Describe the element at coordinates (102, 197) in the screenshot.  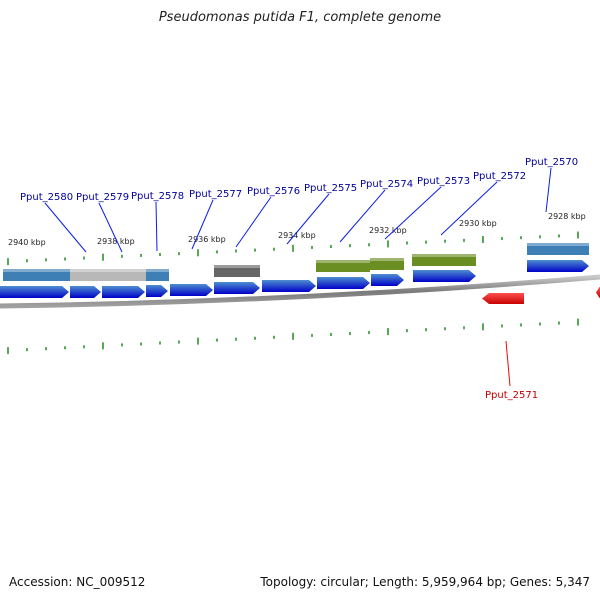
I see `gene-label: Pput_2579` at that location.